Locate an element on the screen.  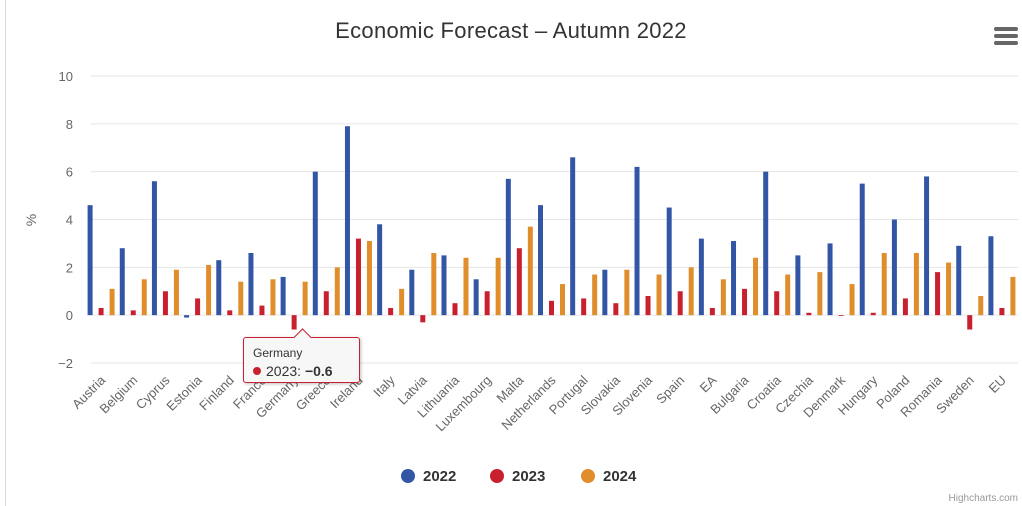
bar-2022-poland is located at coordinates (894, 267).